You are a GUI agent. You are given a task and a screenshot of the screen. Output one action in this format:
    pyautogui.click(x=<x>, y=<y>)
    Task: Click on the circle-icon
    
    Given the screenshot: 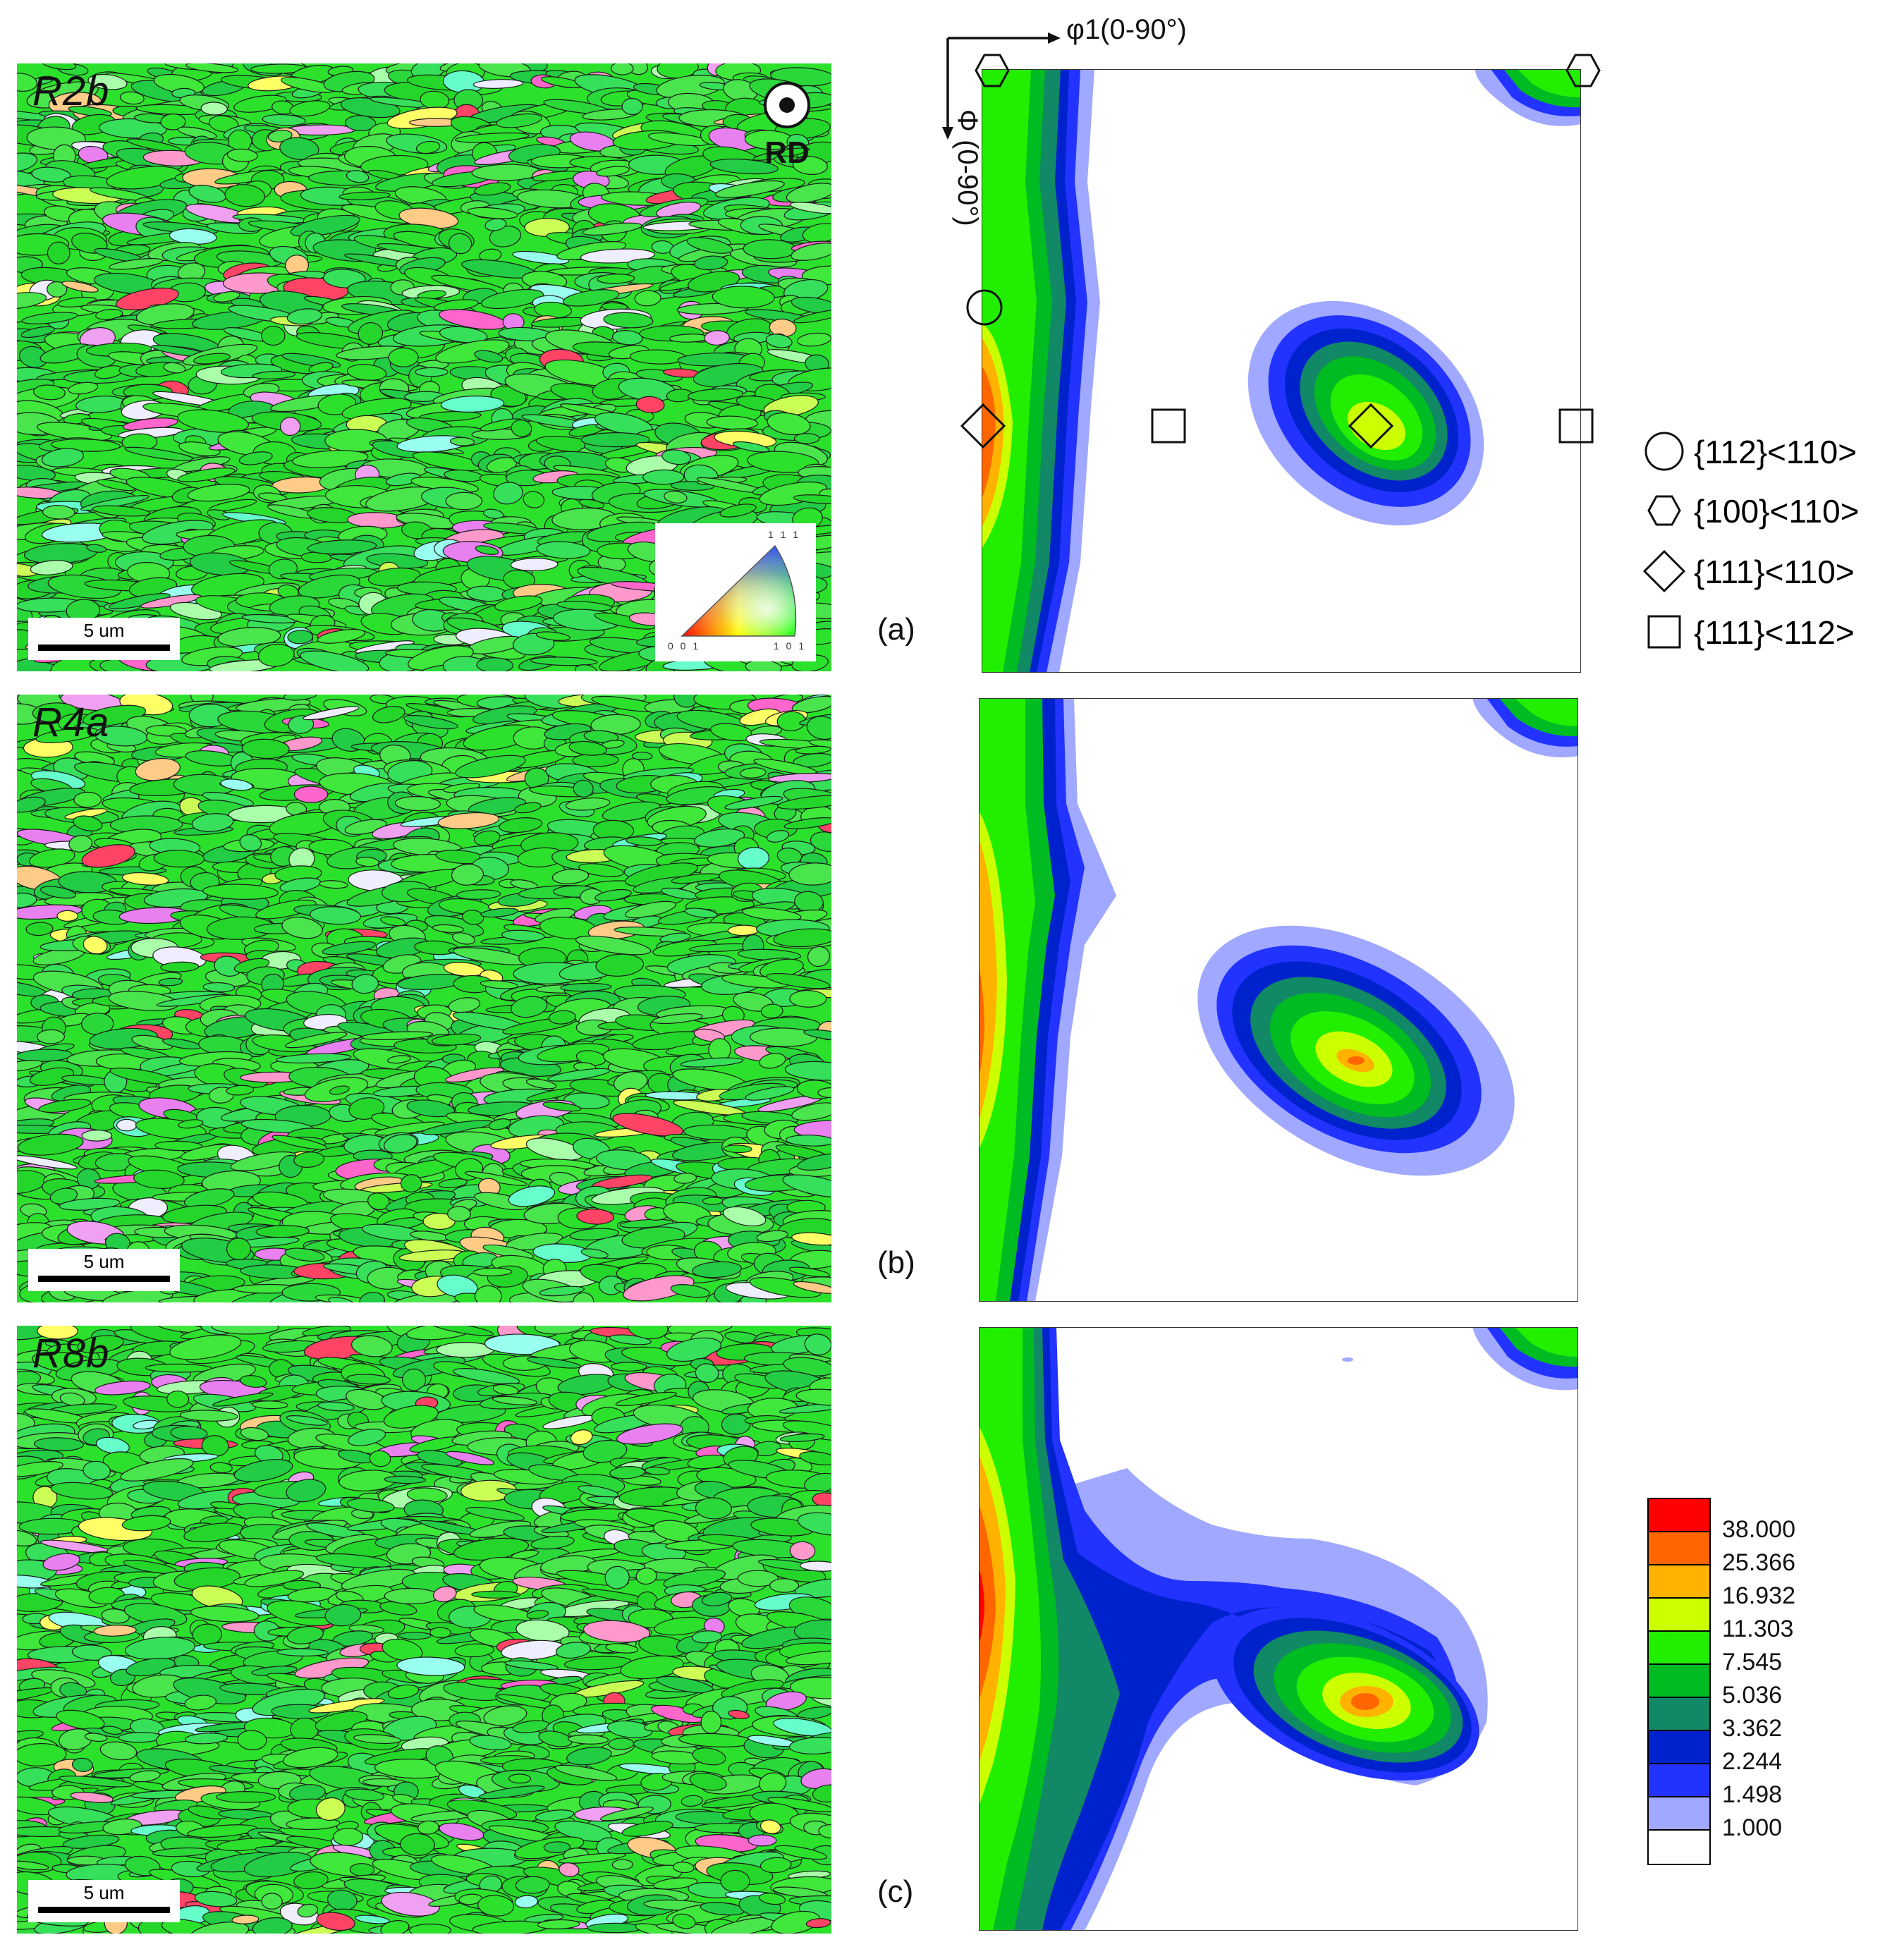 What is the action you would take?
    pyautogui.click(x=1664, y=451)
    